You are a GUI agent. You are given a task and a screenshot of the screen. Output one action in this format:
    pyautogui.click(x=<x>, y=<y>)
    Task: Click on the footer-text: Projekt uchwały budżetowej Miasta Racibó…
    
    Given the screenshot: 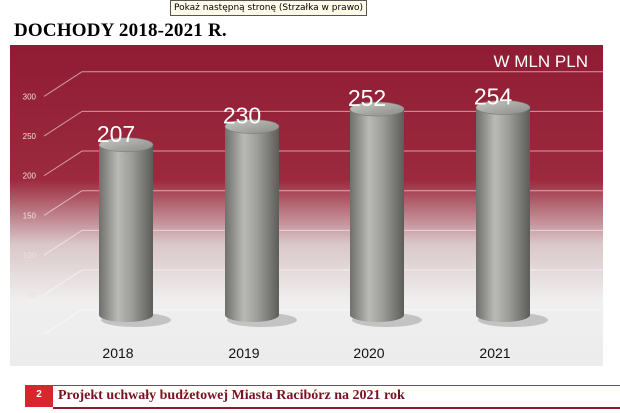 What is the action you would take?
    pyautogui.click(x=231, y=395)
    